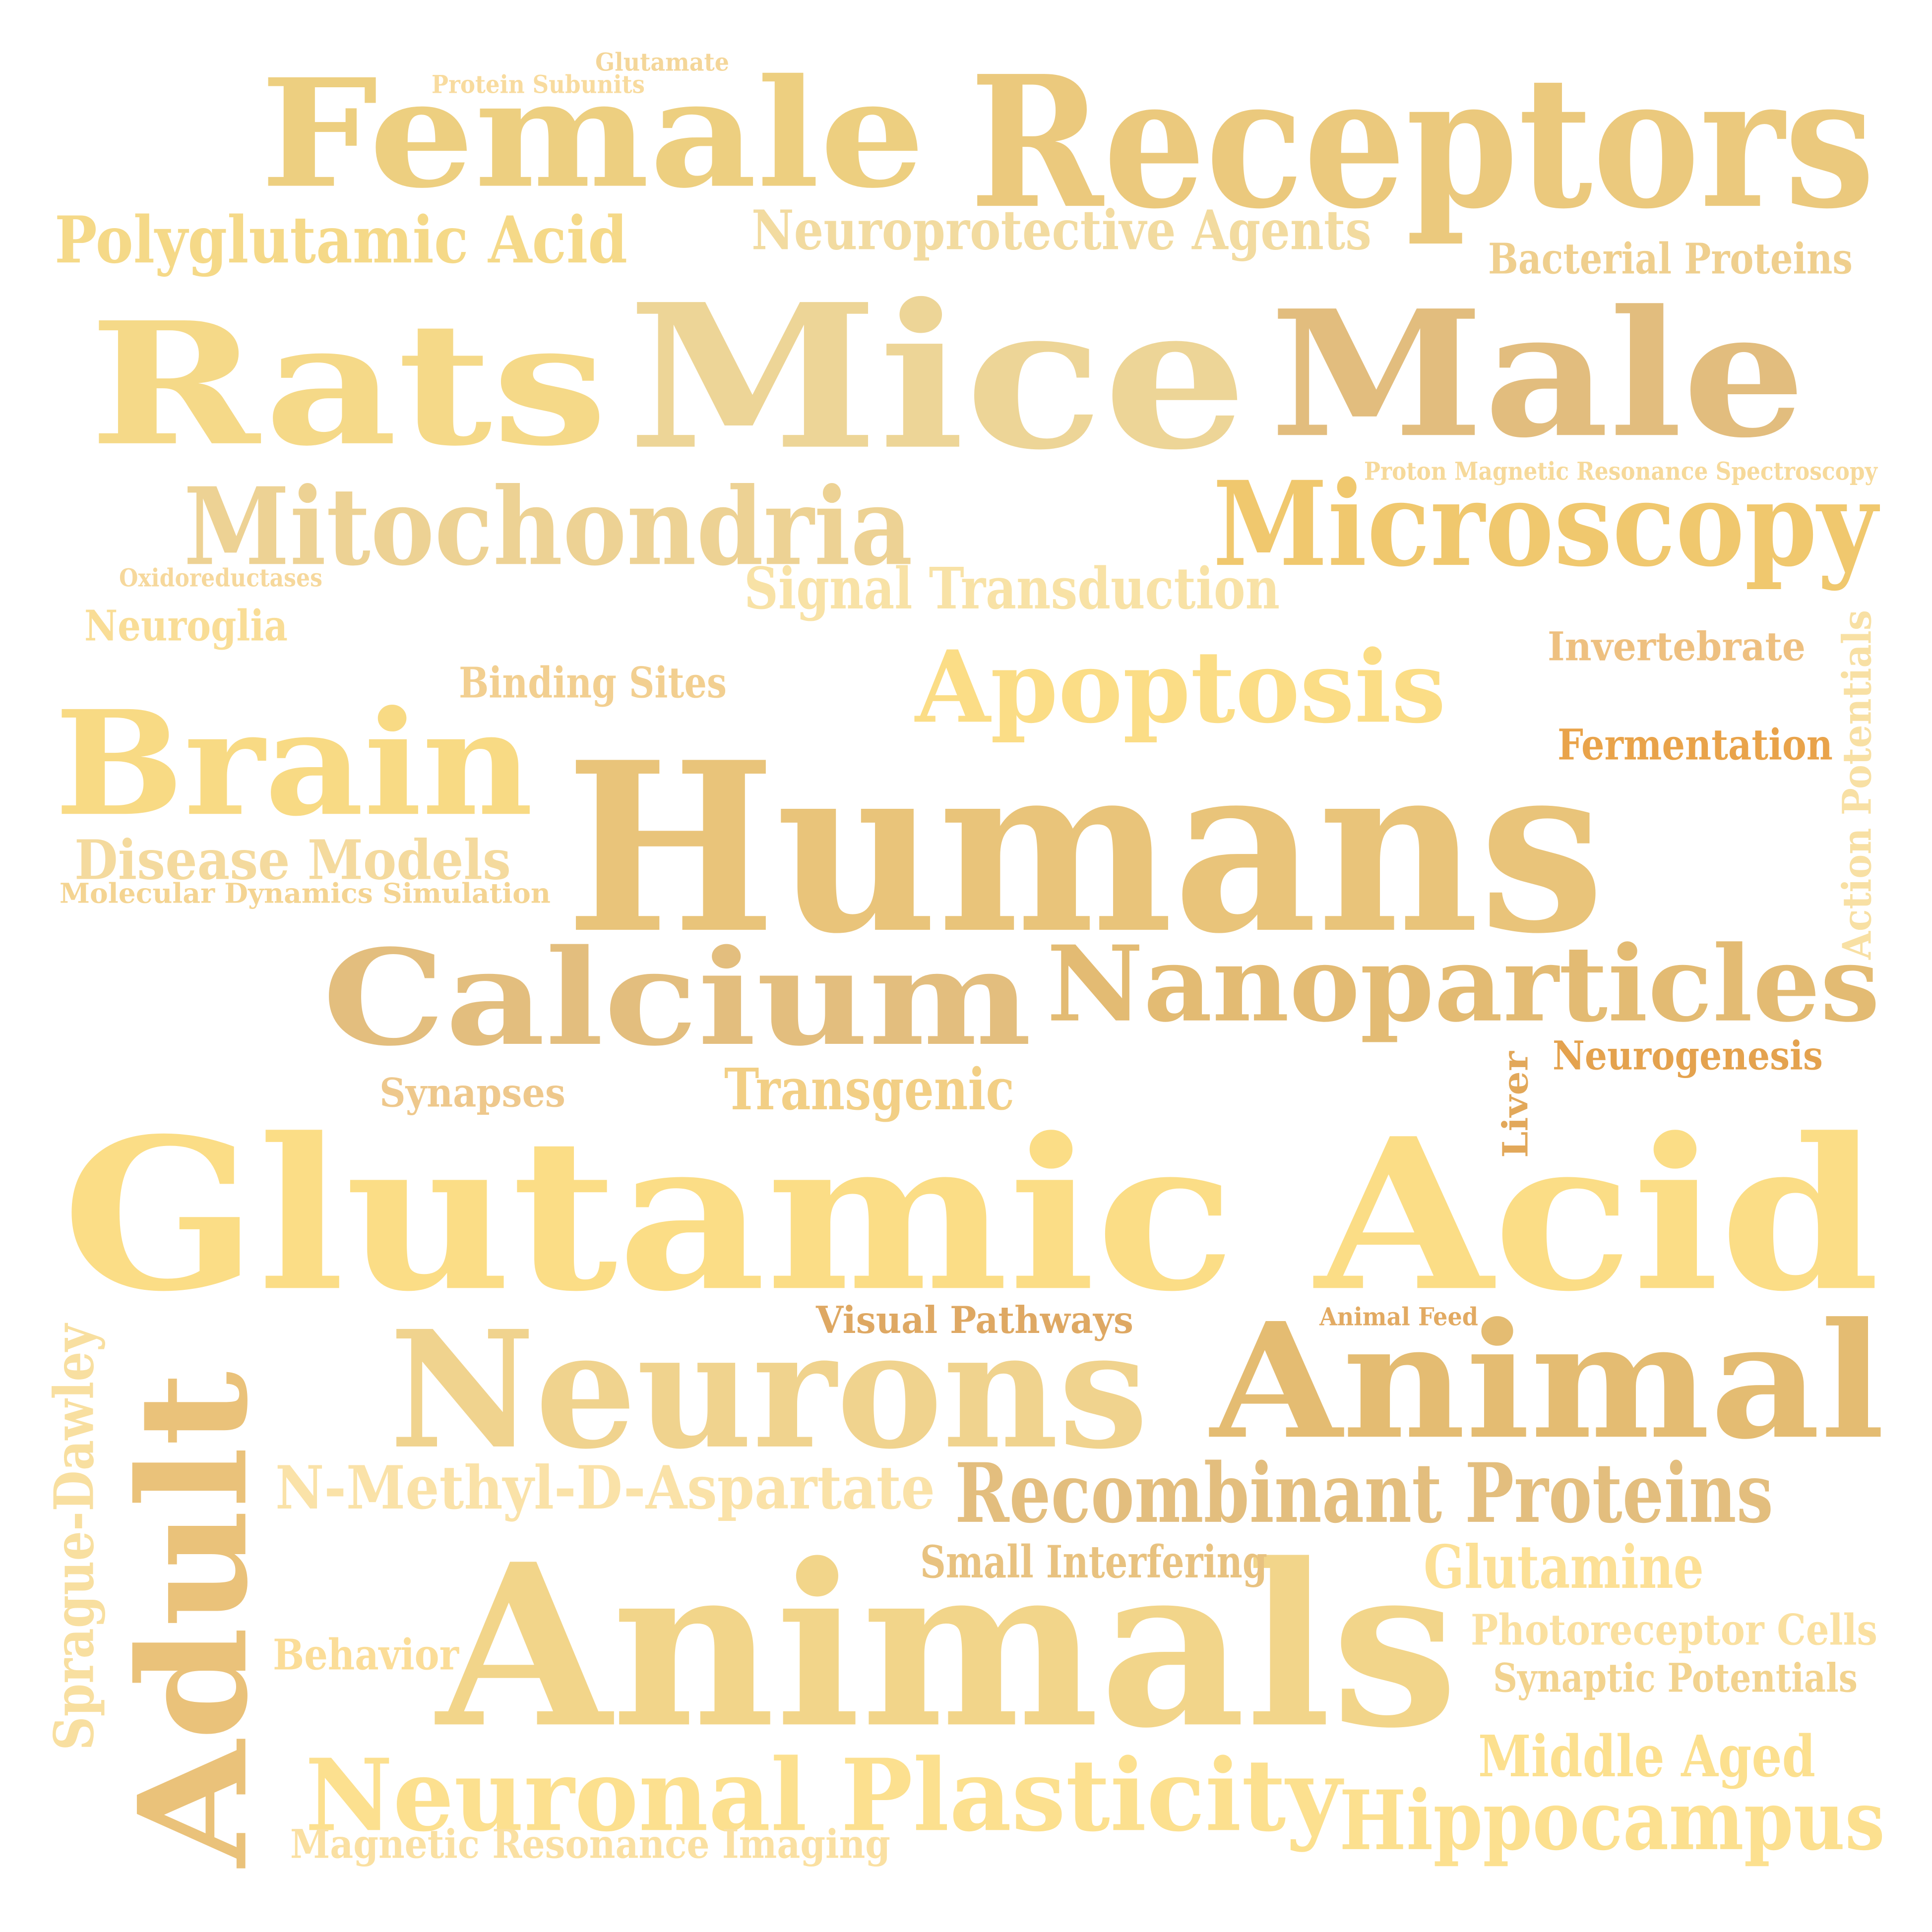  Describe the element at coordinates (1612, 1821) in the screenshot. I see `word: Hippocampus` at that location.